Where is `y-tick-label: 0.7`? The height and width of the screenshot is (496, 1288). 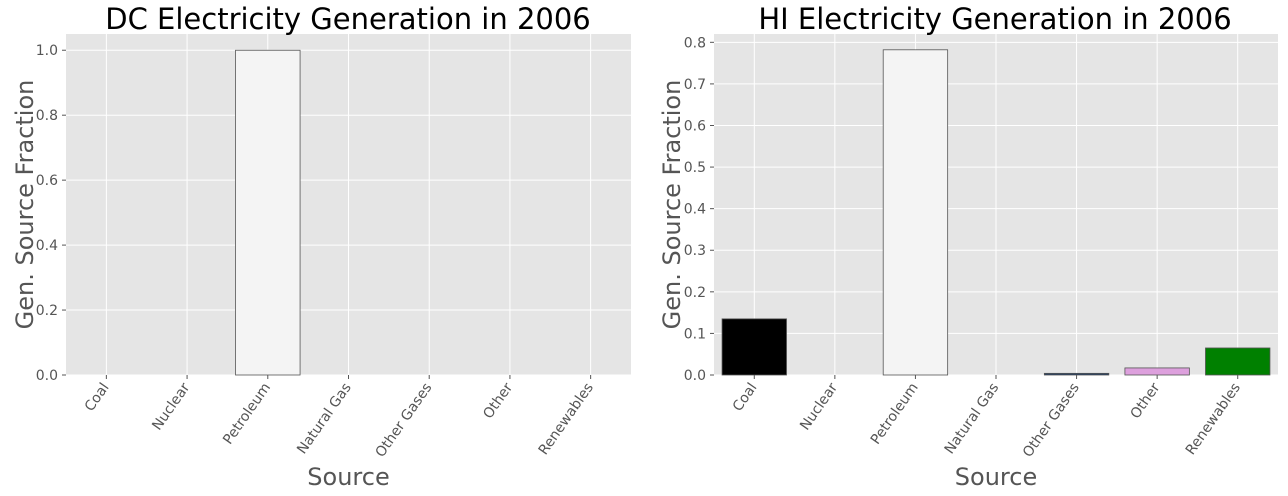
y-tick-label: 0.7 is located at coordinates (695, 85).